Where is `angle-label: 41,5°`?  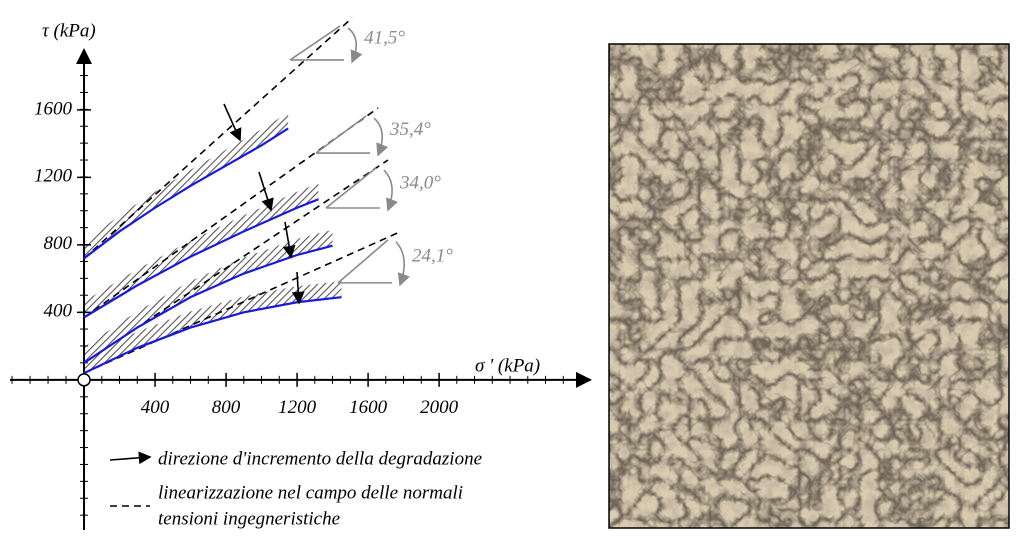 angle-label: 41,5° is located at coordinates (384, 37).